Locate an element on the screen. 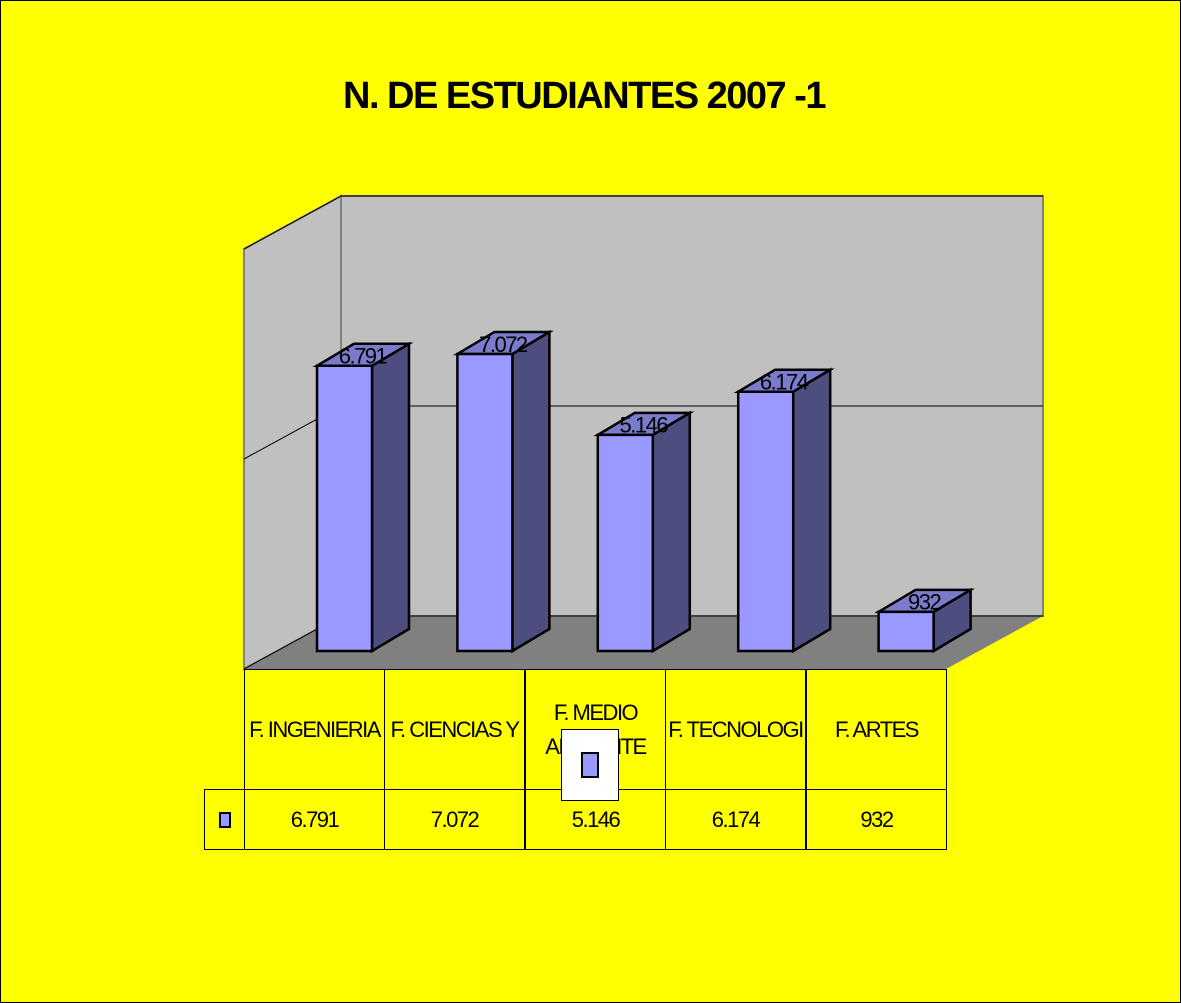 The height and width of the screenshot is (1003, 1181). table-legend-key is located at coordinates (224, 819).